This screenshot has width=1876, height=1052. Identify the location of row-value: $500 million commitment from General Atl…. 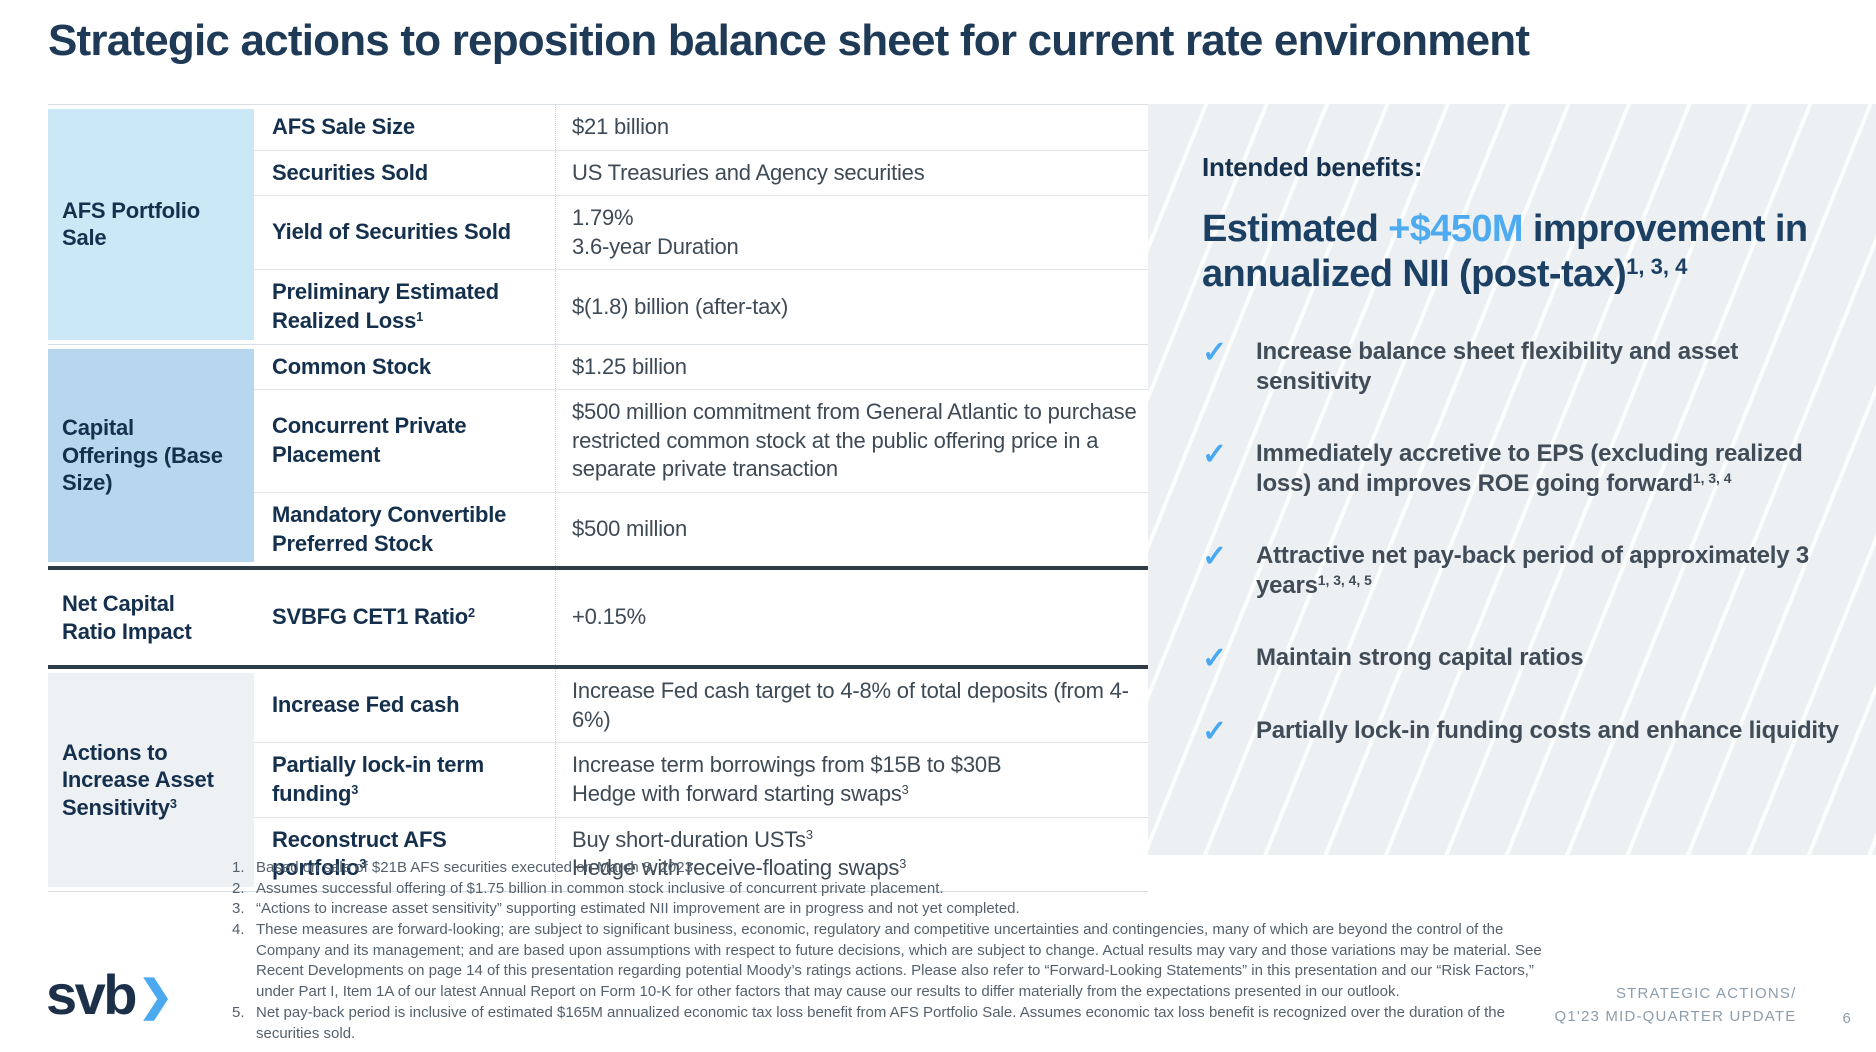
(854, 440).